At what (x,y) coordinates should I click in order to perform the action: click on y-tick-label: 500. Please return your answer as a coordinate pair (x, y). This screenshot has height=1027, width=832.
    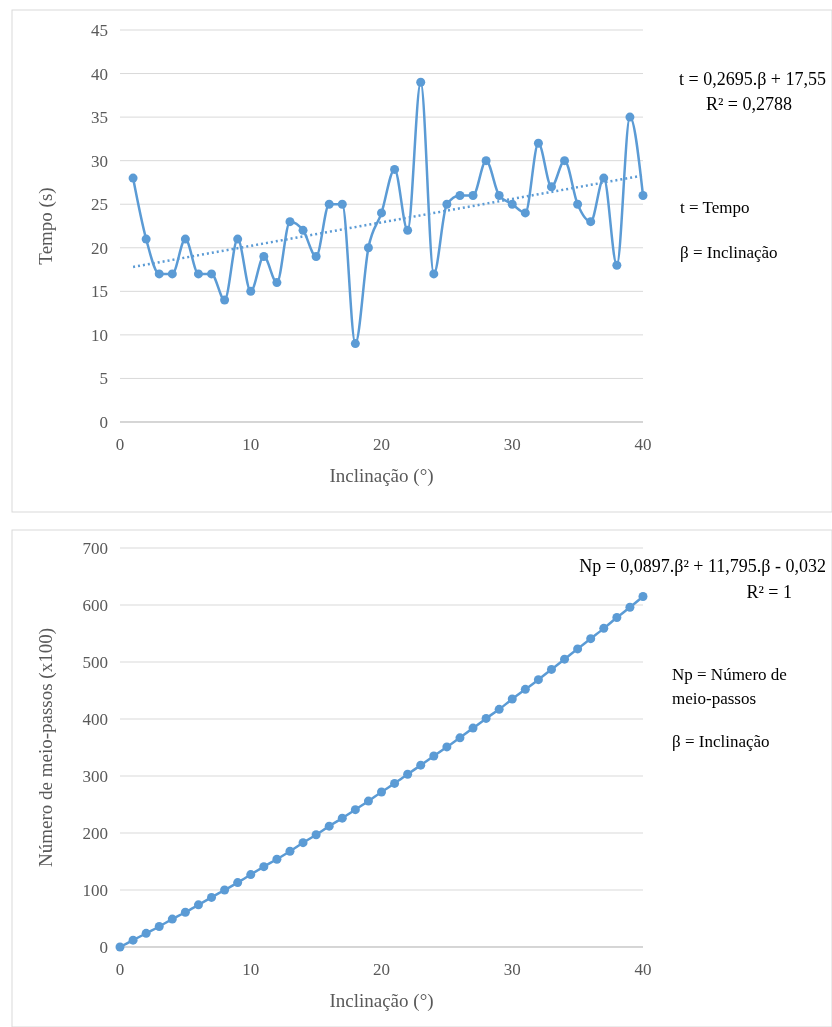
    Looking at the image, I should click on (95, 662).